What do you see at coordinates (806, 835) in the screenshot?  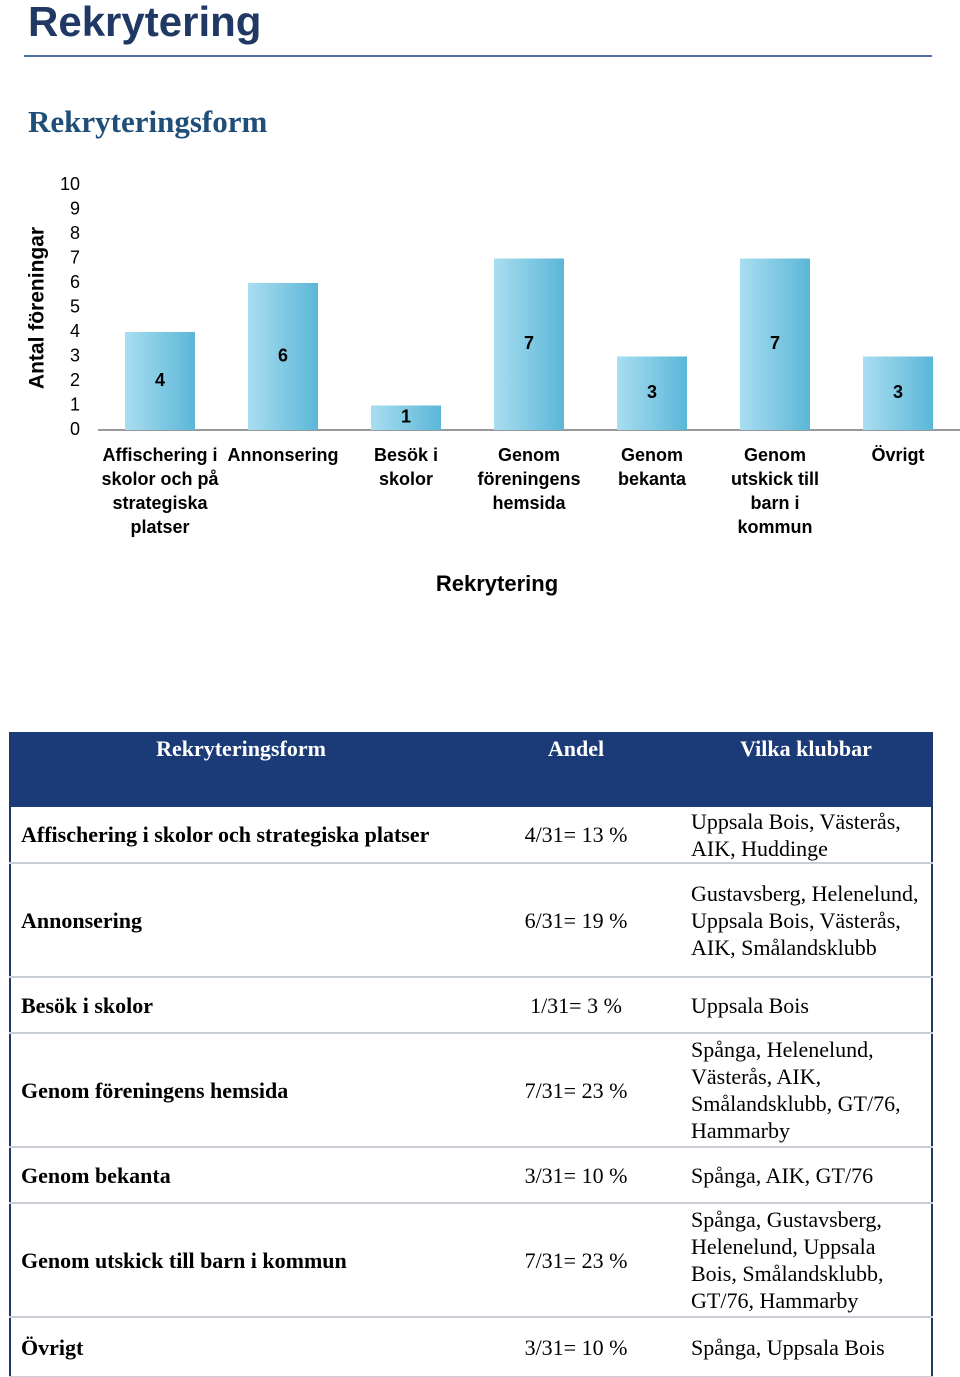 I see `table-cell: Uppsala Bois, Västerås, AIK, Huddinge` at bounding box center [806, 835].